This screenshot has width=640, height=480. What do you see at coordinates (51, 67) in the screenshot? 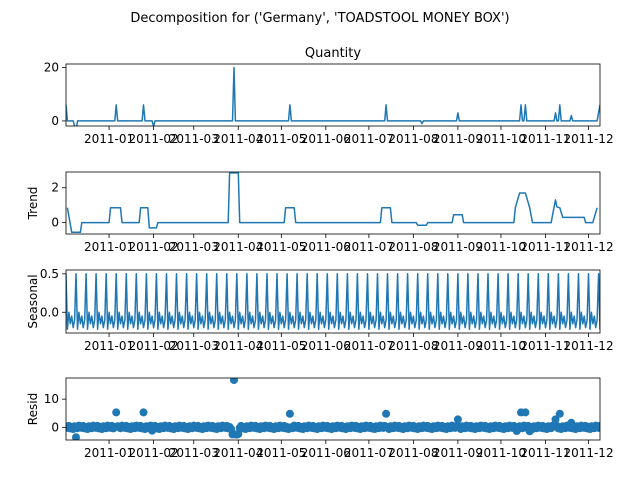
I see `y-tick-label: 20` at bounding box center [51, 67].